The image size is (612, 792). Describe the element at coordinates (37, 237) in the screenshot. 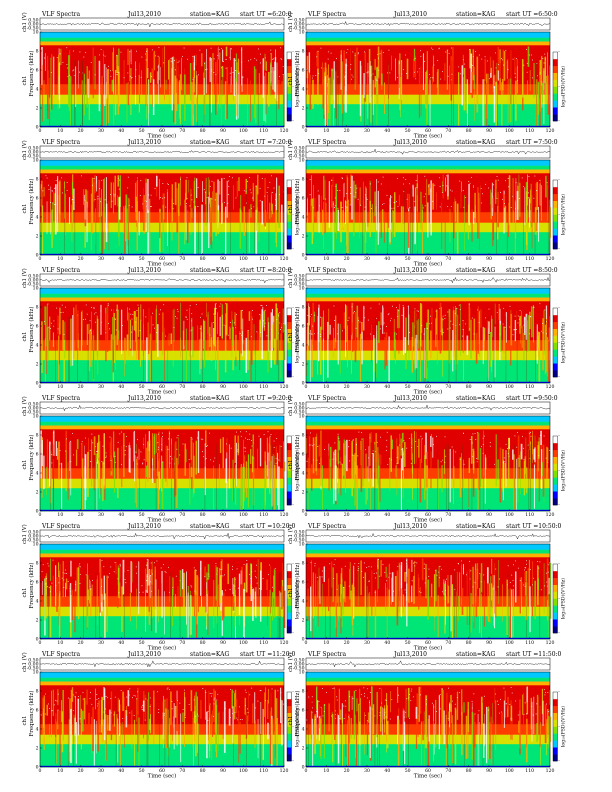

I see `y-tick-label: 2` at that location.